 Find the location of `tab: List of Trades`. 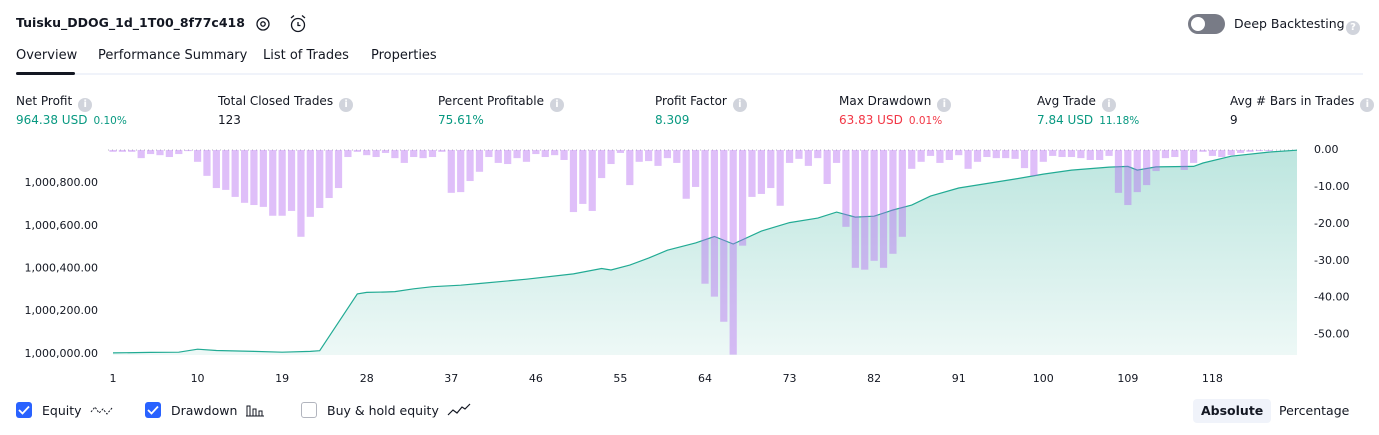

tab: List of Trades is located at coordinates (306, 55).